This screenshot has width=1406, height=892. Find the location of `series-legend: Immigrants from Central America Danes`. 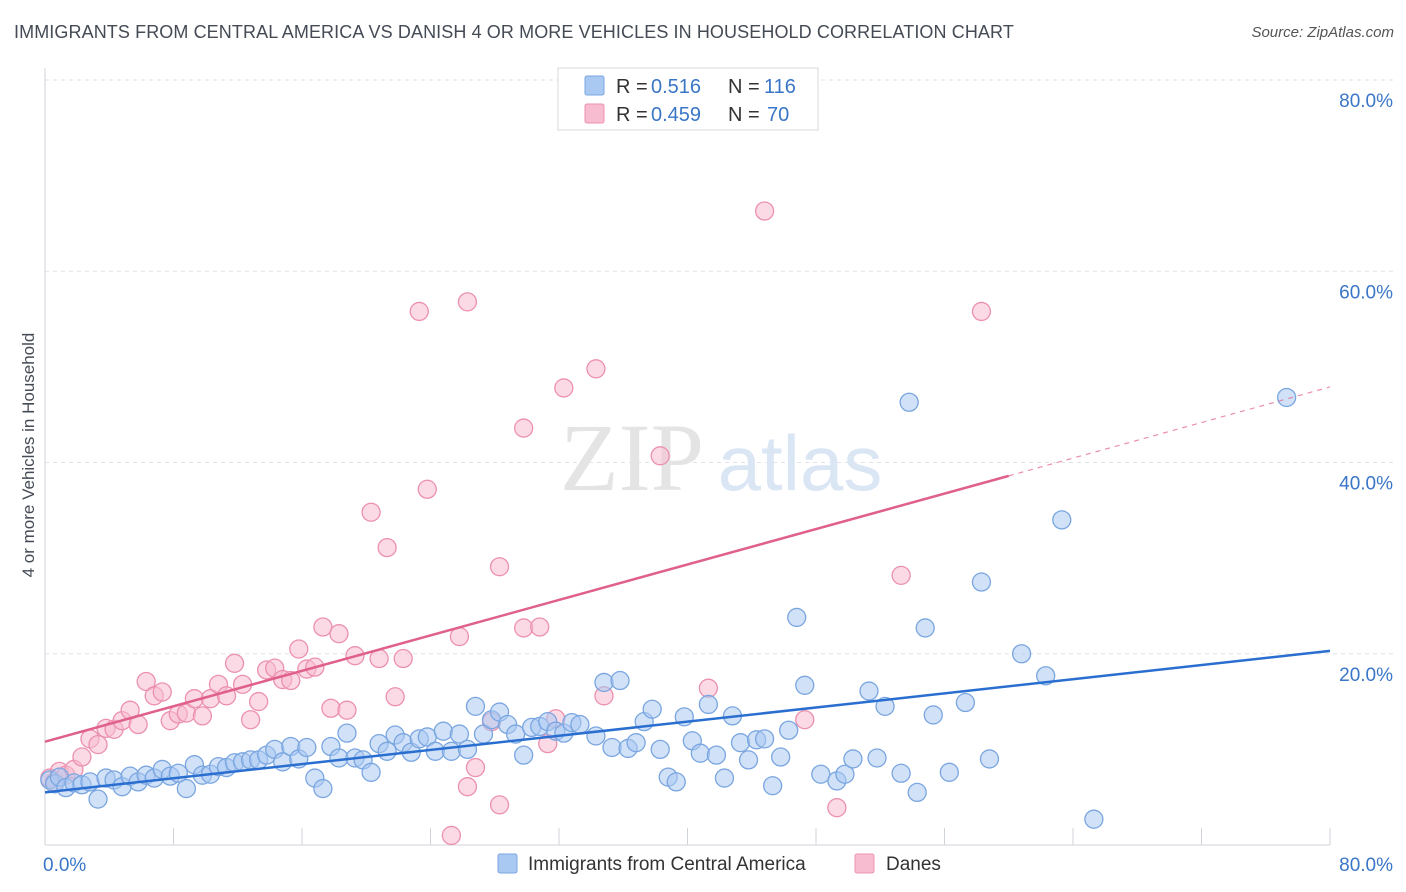

series-legend: Immigrants from Central America Danes is located at coordinates (719, 864).